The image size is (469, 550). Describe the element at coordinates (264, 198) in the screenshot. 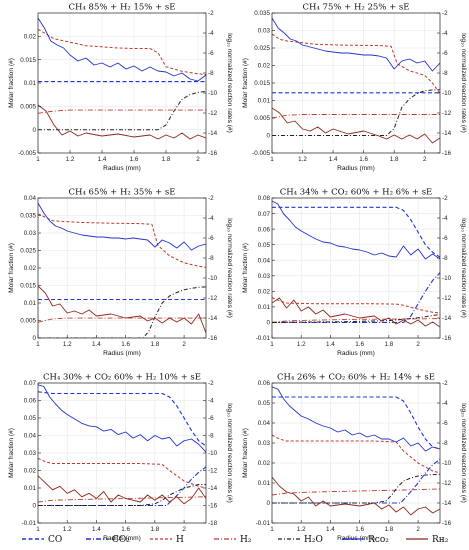

I see `y-tick-label: 0.08` at that location.